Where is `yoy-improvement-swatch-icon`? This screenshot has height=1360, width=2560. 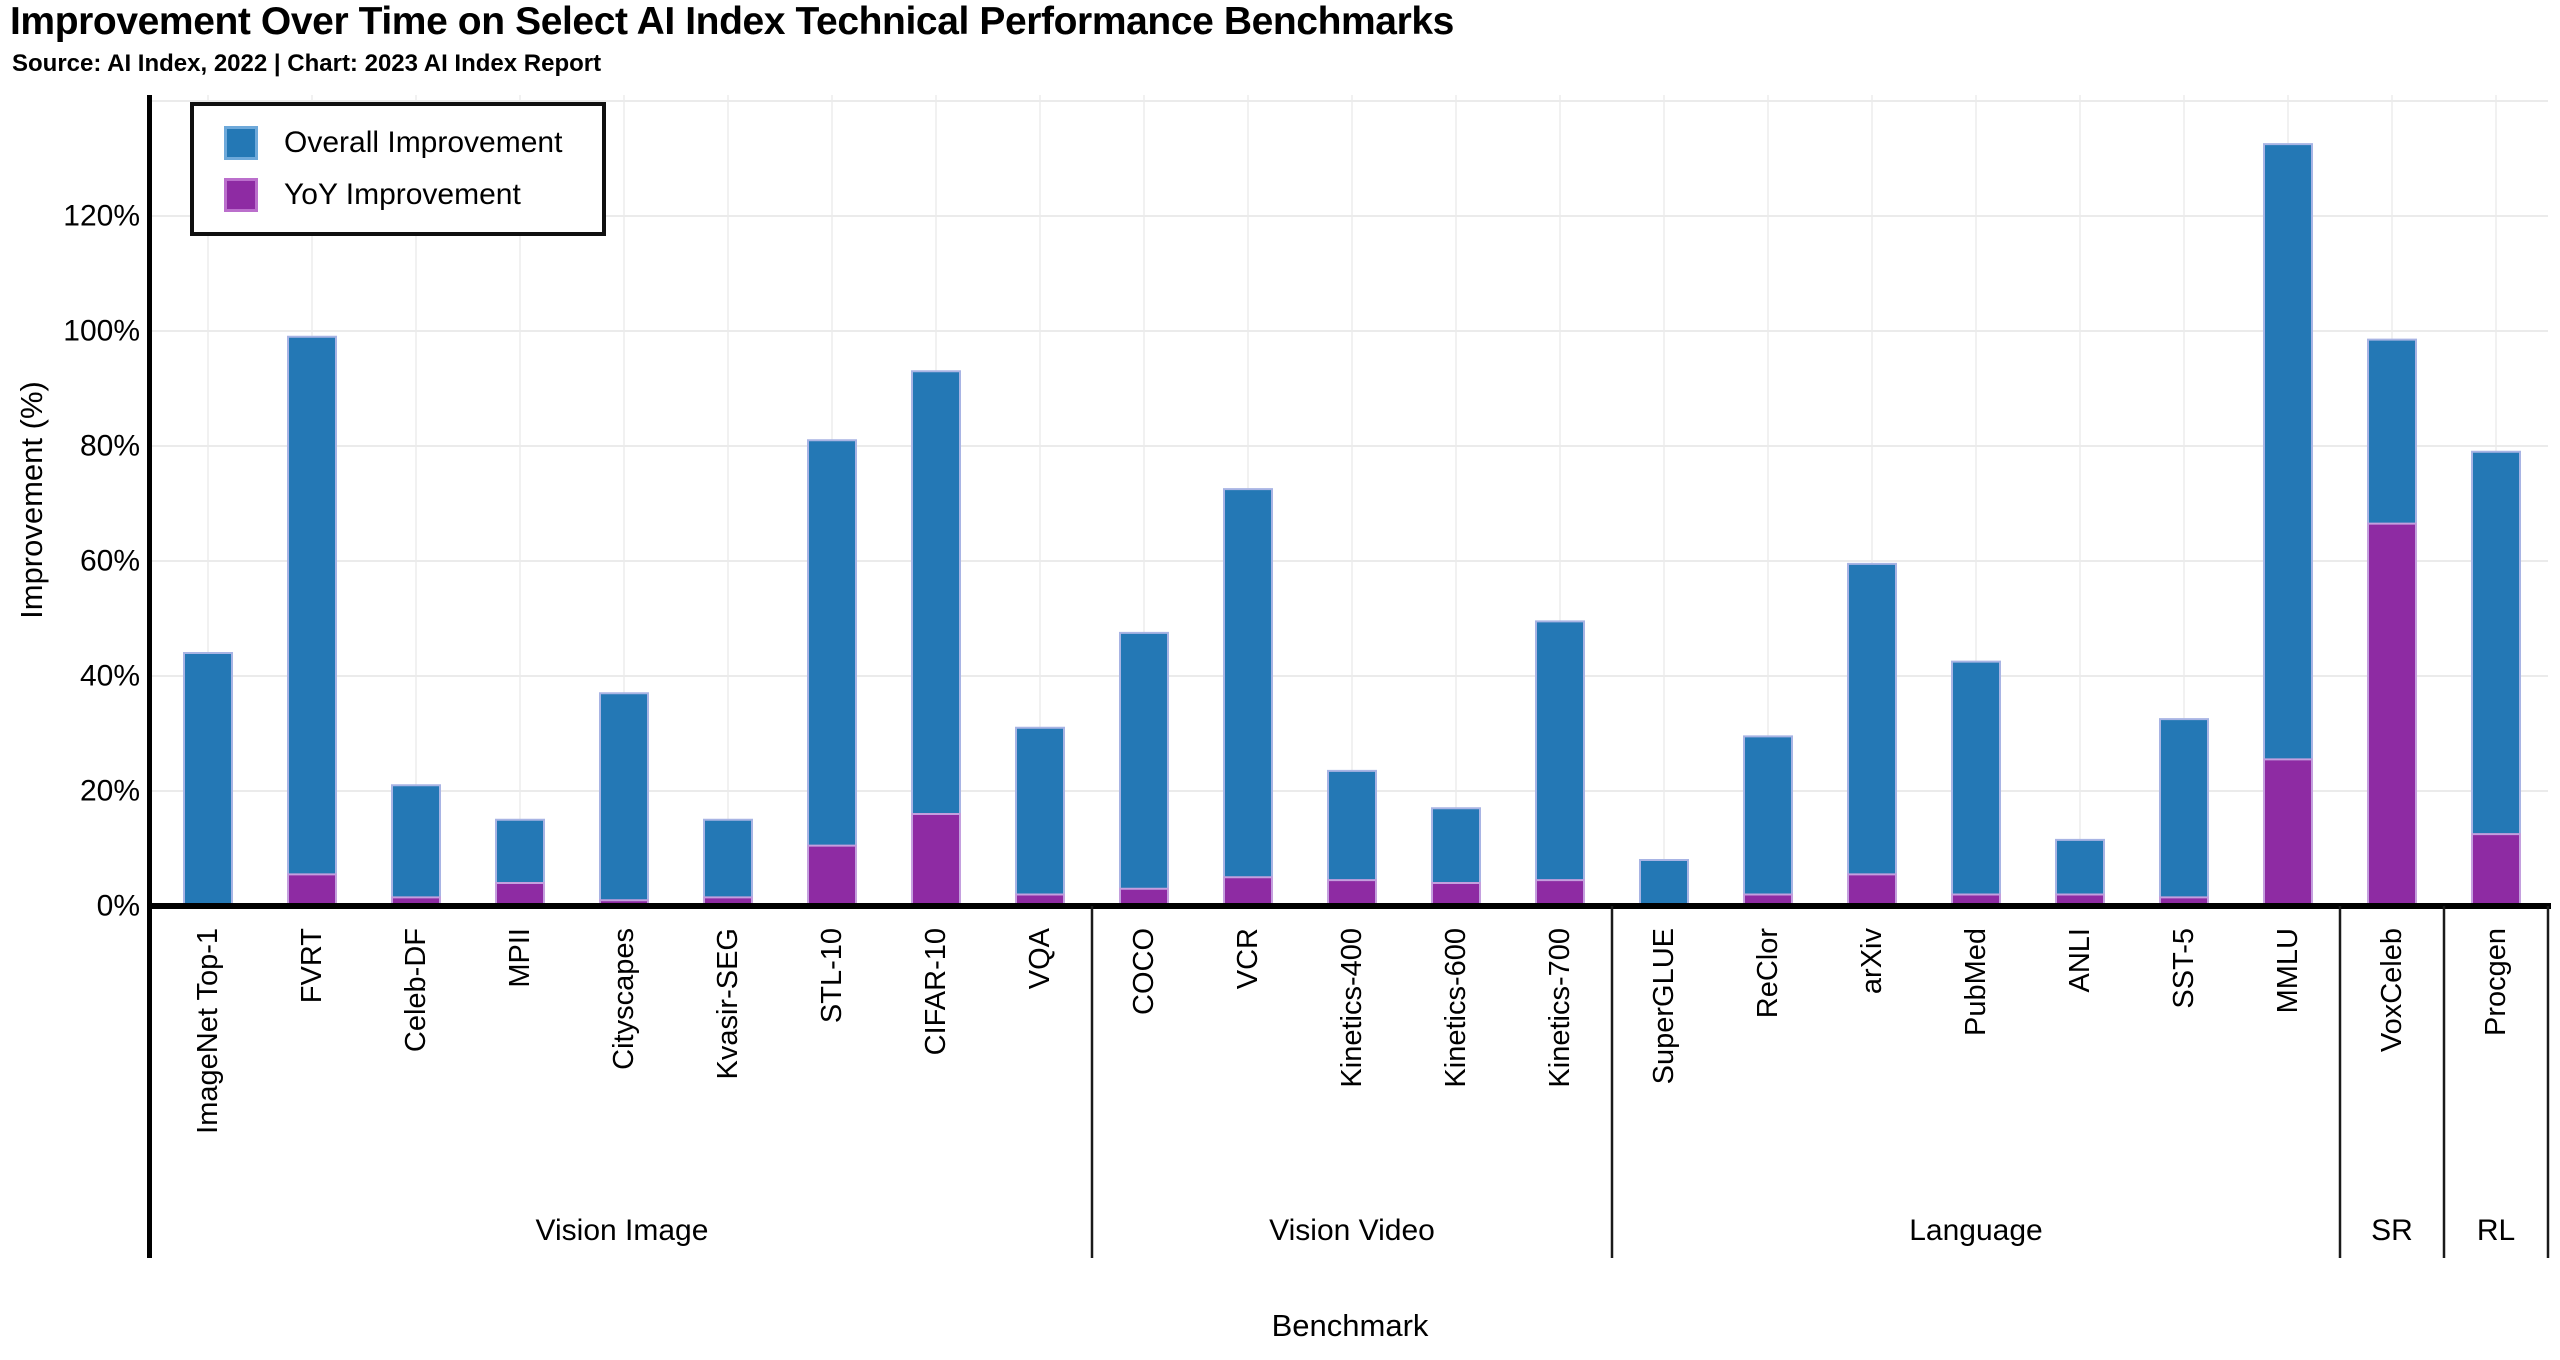 yoy-improvement-swatch-icon is located at coordinates (241, 195).